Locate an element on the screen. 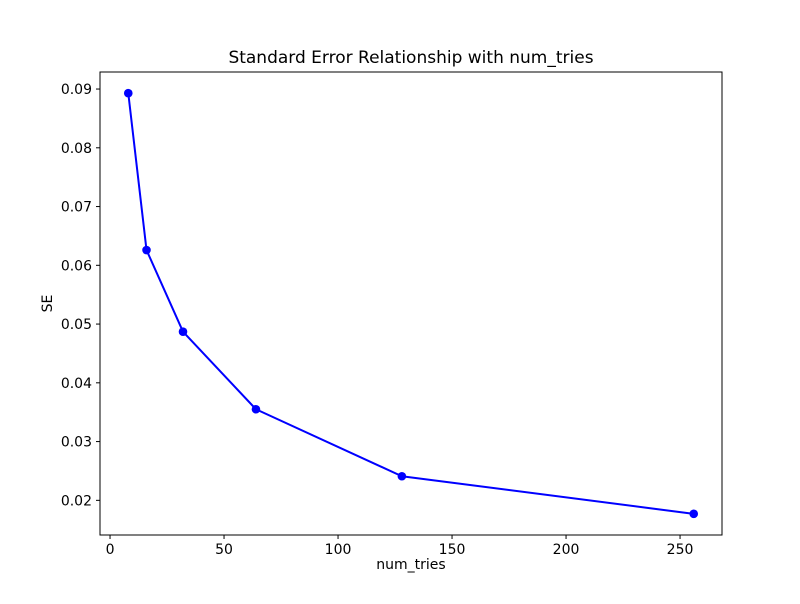 Image resolution: width=800 pixels, height=604 pixels. x-tick-label: 150 is located at coordinates (452, 550).